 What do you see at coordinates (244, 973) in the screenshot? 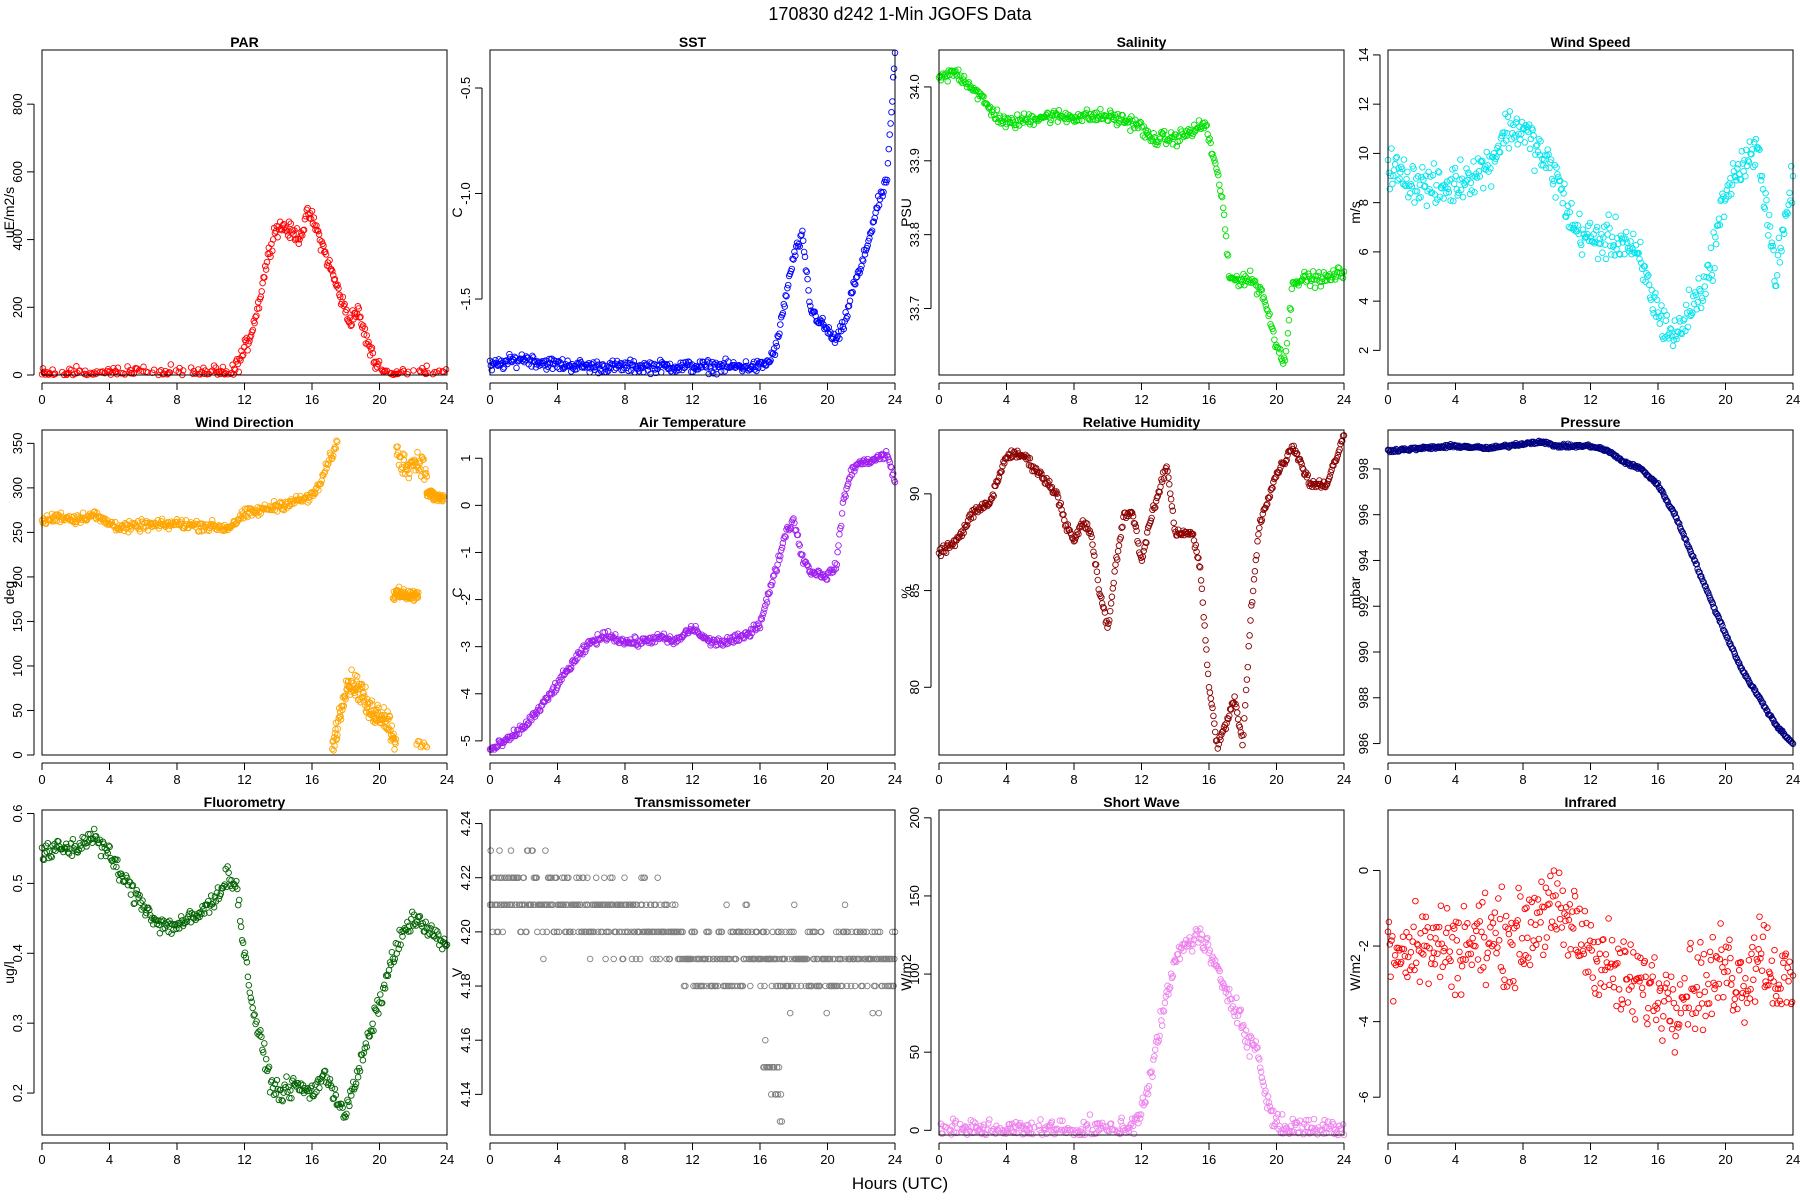
I see `fluorometry-points` at bounding box center [244, 973].